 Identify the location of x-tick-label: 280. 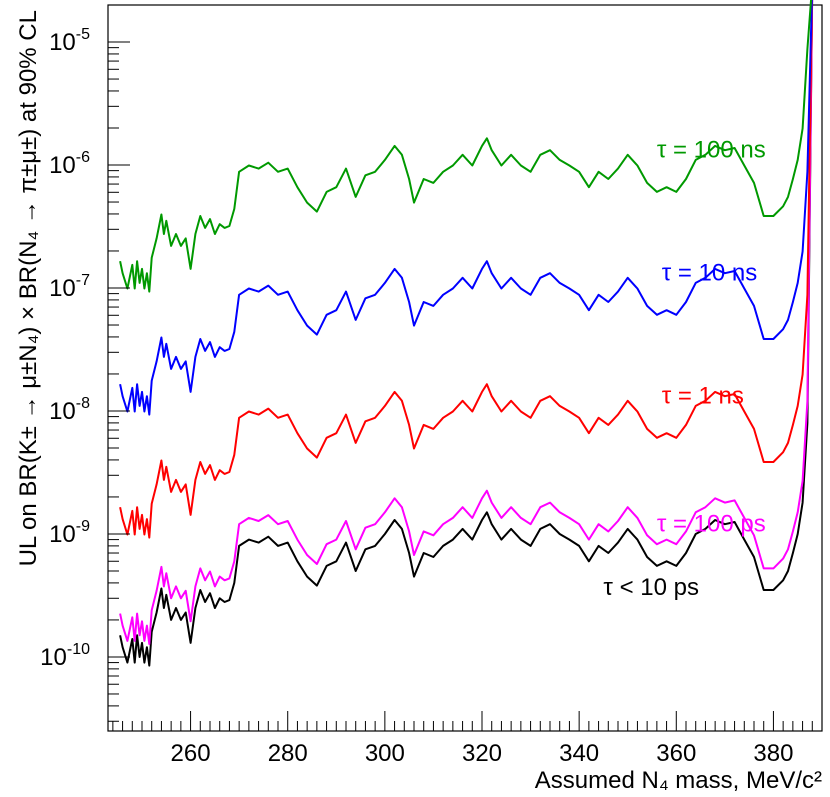
(288, 753).